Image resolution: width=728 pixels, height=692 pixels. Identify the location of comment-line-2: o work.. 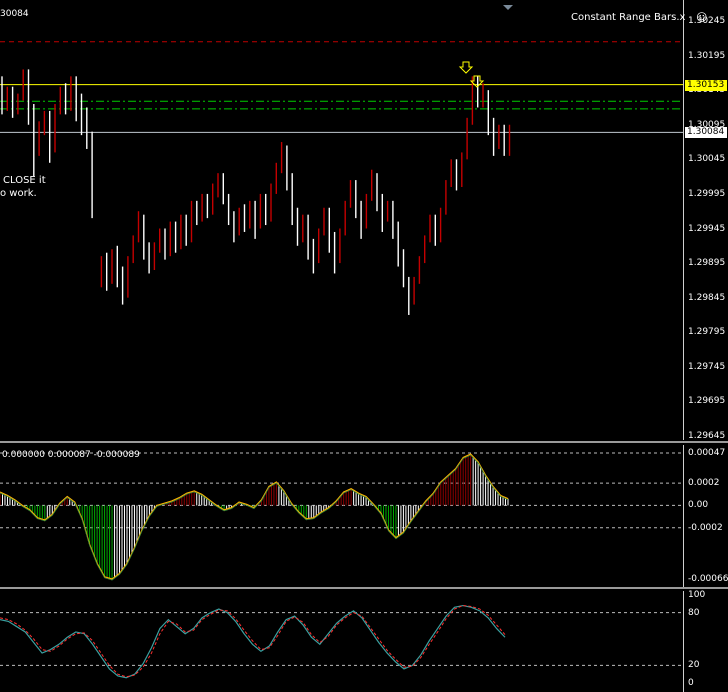
(18, 193).